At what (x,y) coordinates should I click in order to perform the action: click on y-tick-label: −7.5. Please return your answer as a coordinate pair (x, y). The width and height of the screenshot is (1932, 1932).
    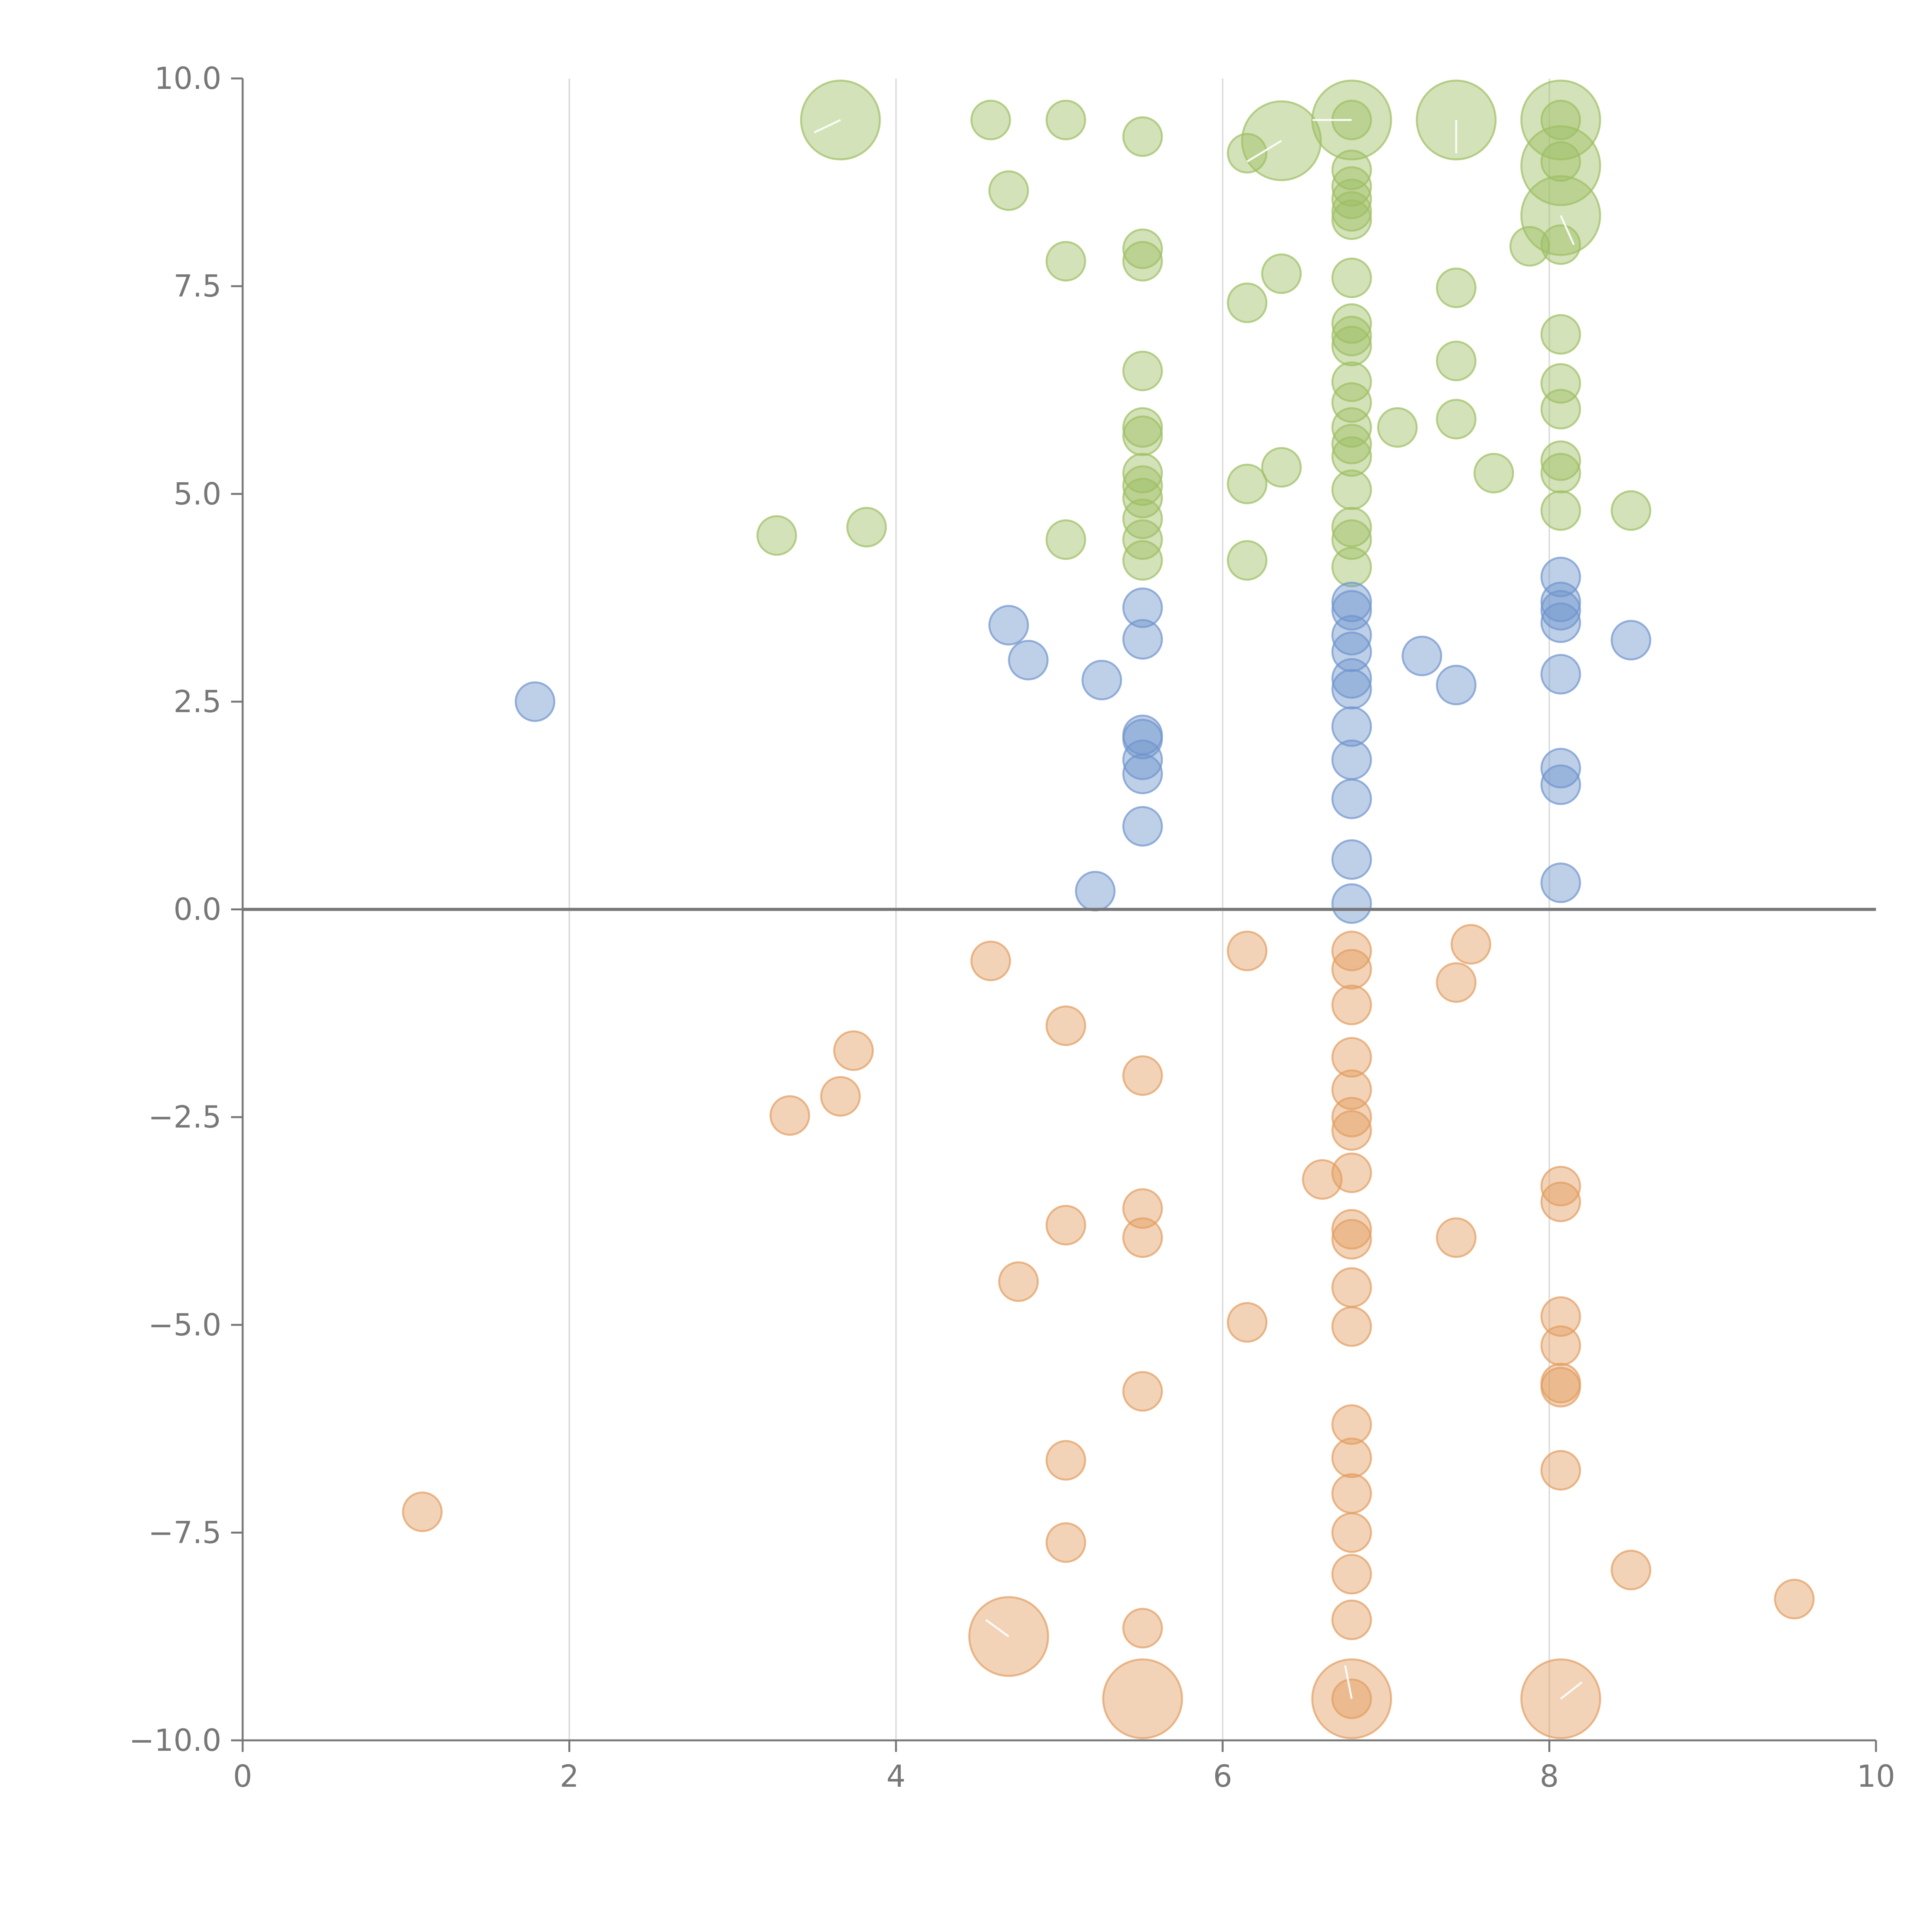
    Looking at the image, I should click on (184, 1532).